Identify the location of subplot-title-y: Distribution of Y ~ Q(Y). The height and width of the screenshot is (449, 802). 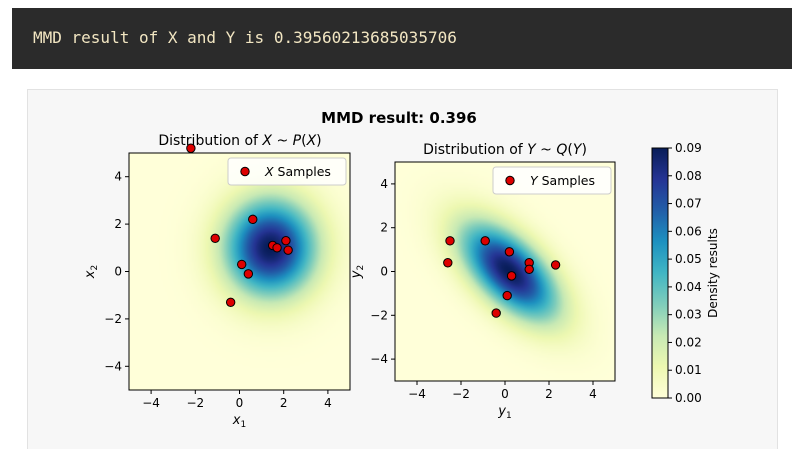
(505, 150).